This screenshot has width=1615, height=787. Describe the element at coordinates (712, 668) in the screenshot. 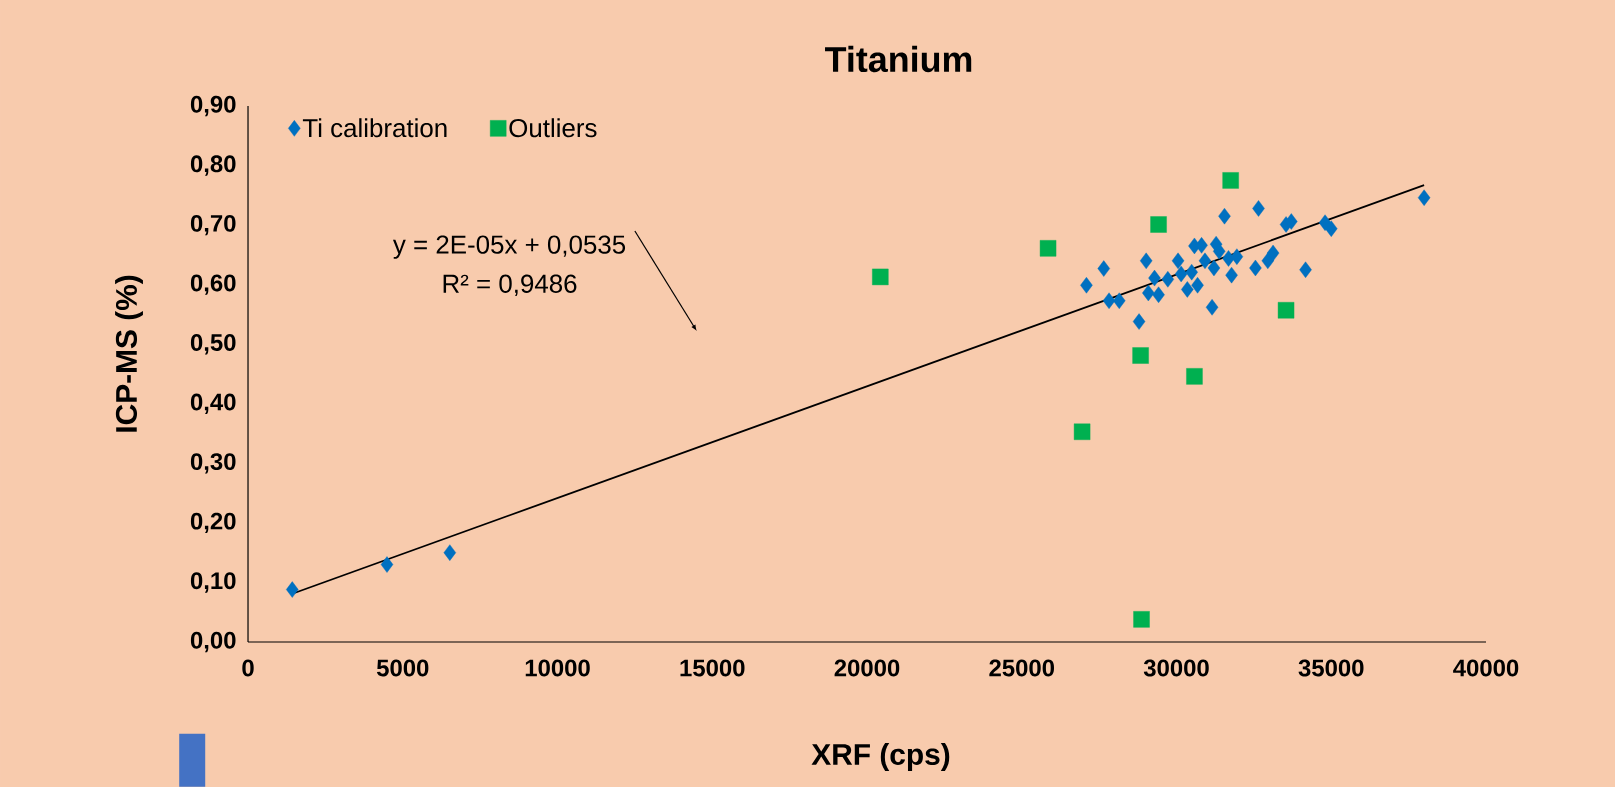

I see `x-tick-label: 15000` at that location.